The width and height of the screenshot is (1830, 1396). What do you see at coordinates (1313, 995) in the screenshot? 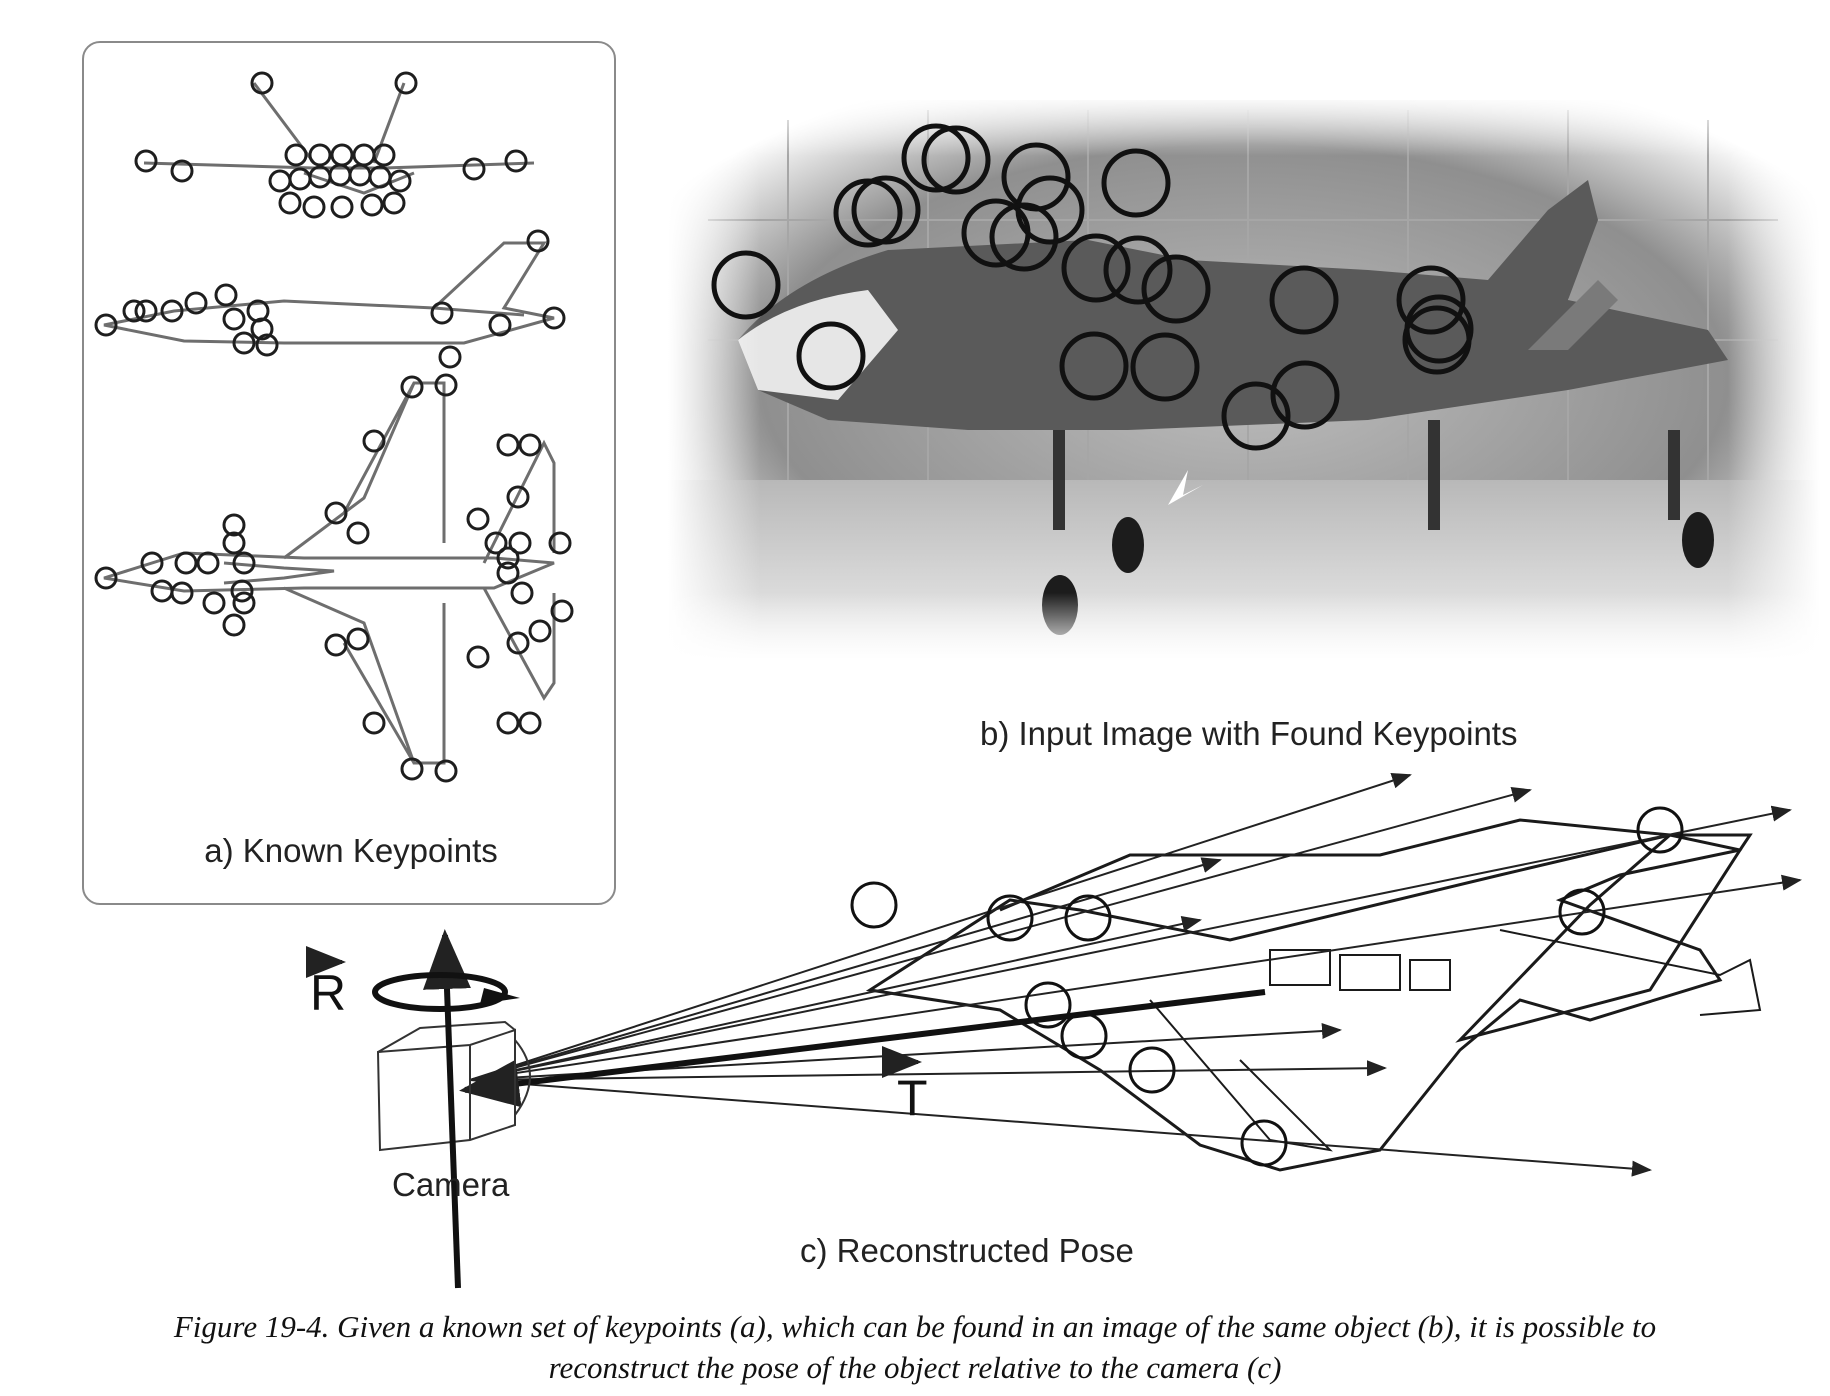
I see `aircraft-outline` at bounding box center [1313, 995].